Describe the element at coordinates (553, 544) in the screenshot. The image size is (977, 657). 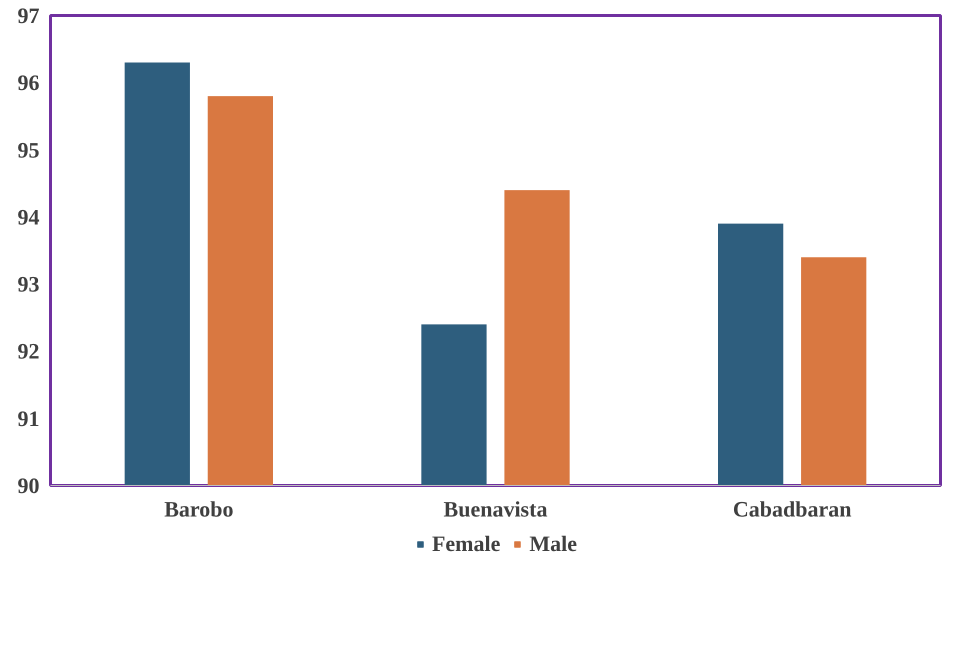
I see `legend-label: Male` at that location.